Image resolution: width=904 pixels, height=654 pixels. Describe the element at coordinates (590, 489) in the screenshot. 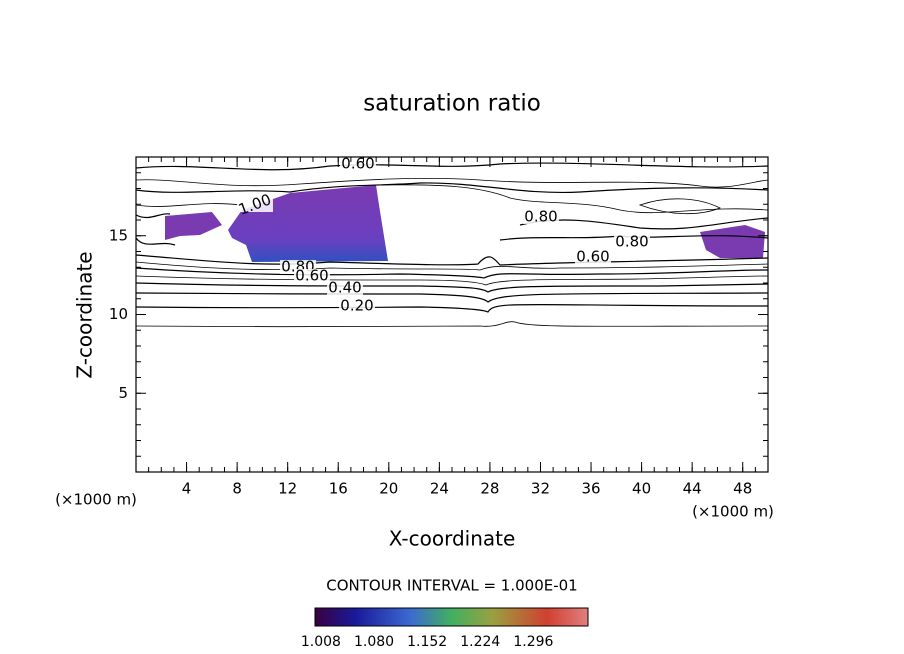

I see `x-tick-label: 36` at that location.